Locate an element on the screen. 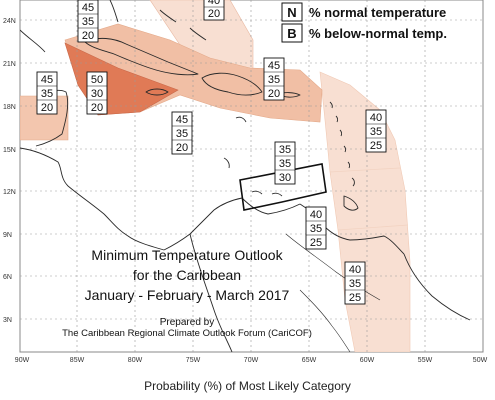 The image size is (495, 400). longitude-labels: 90W 85W 80W 75W 70W 65W 60W 55W 50W is located at coordinates (251, 360).